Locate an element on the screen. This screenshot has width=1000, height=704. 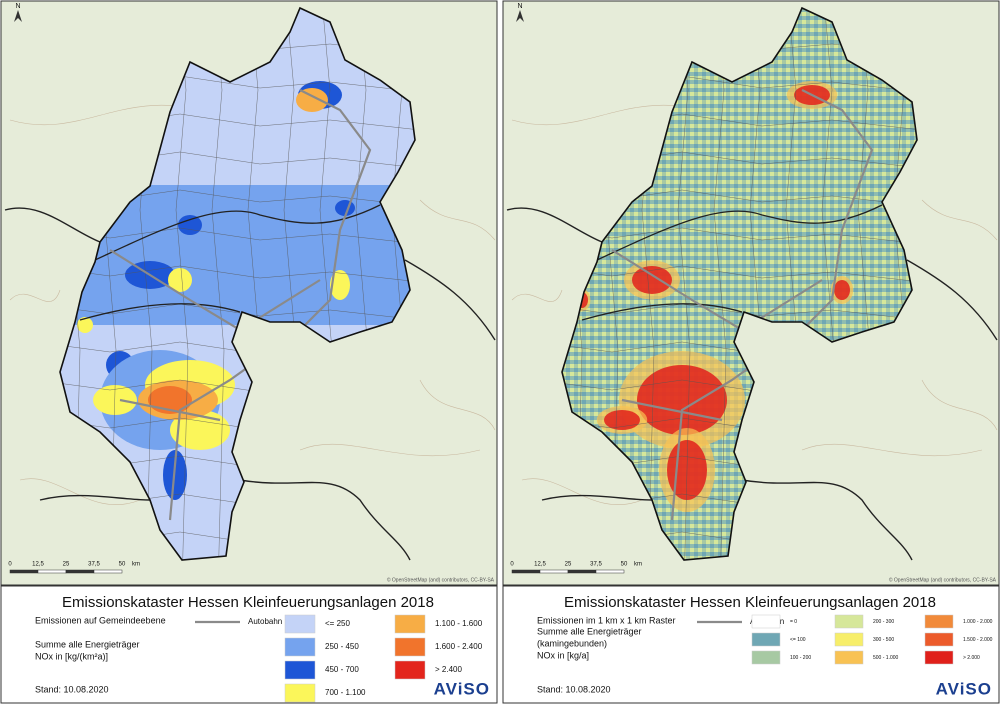
legend-label: 300 - 500 is located at coordinates (883, 640).